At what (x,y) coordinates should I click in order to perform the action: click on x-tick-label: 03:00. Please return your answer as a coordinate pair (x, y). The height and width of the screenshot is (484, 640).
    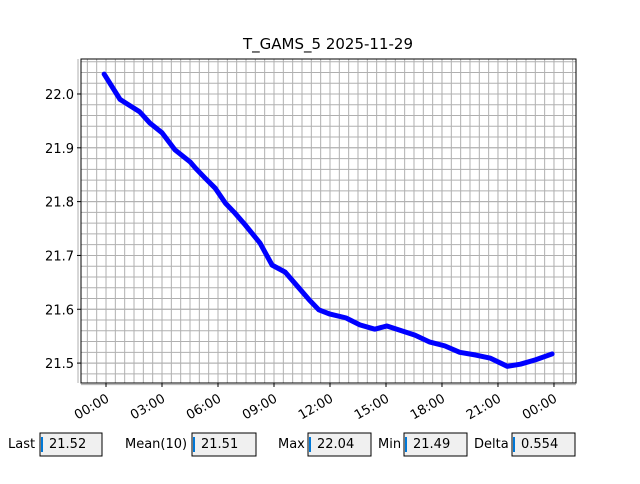
    Looking at the image, I should click on (148, 407).